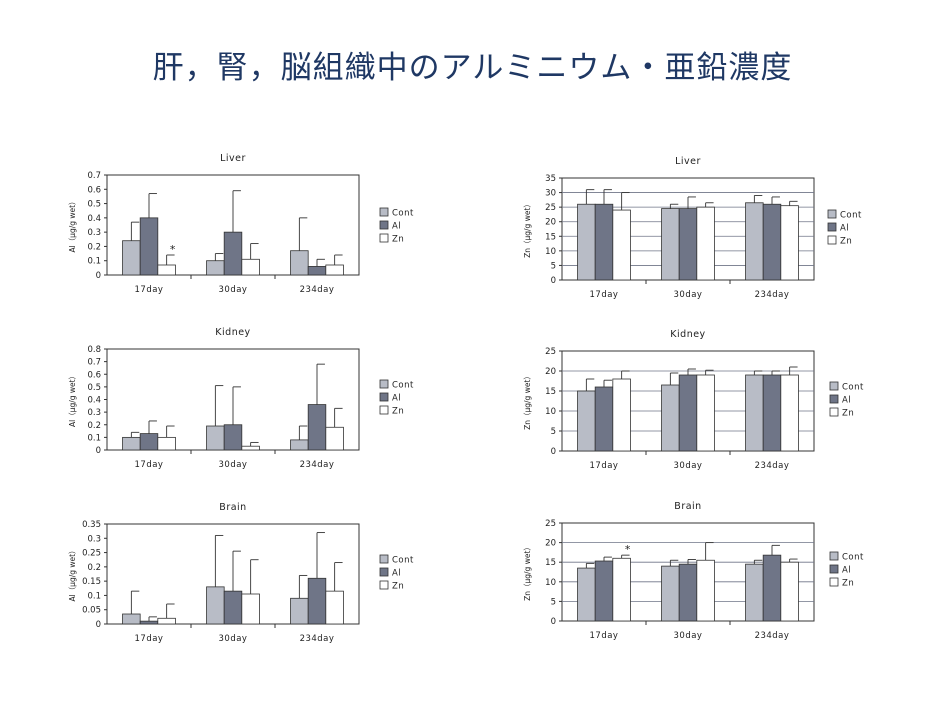 The width and height of the screenshot is (945, 706). I want to click on y-tick-label: 0.05, so click(91, 611).